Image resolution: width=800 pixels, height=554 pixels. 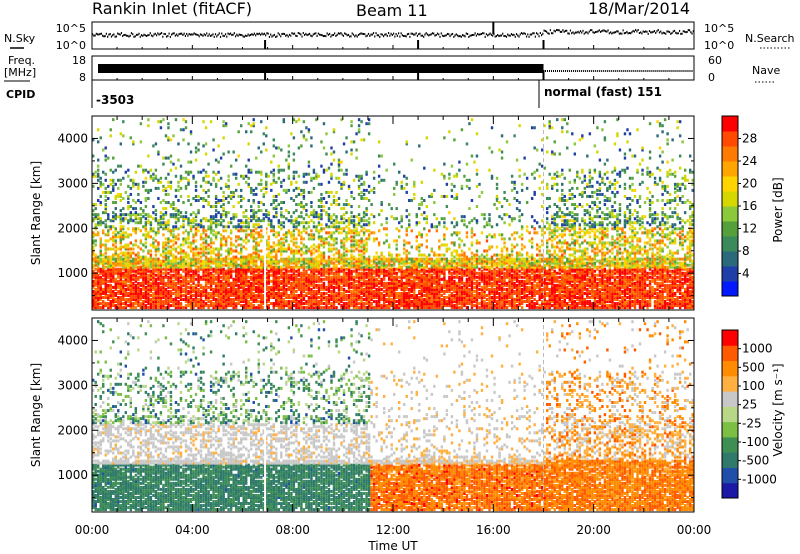 I want to click on freq-bottom-tick: 8, so click(x=82, y=77).